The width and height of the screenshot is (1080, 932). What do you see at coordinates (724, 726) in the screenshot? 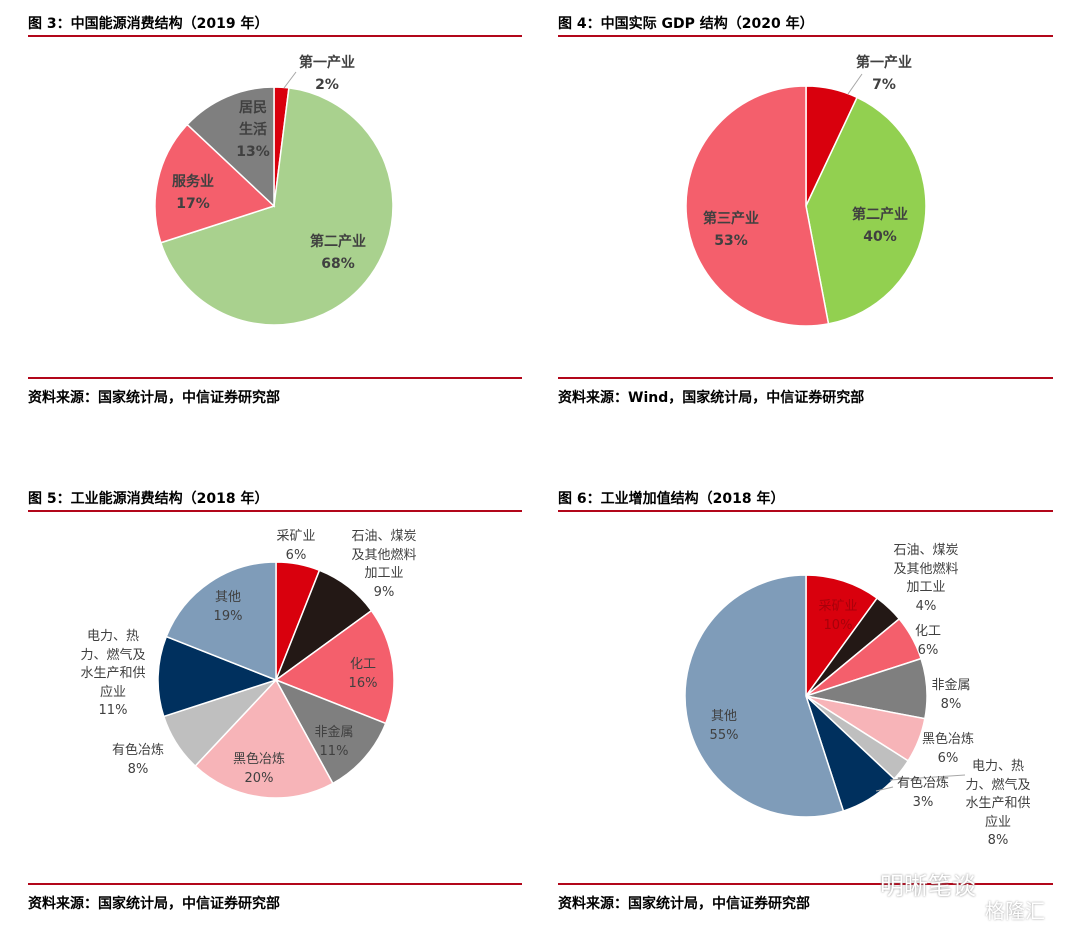
I see `slice-label: 其他 55%` at bounding box center [724, 726].